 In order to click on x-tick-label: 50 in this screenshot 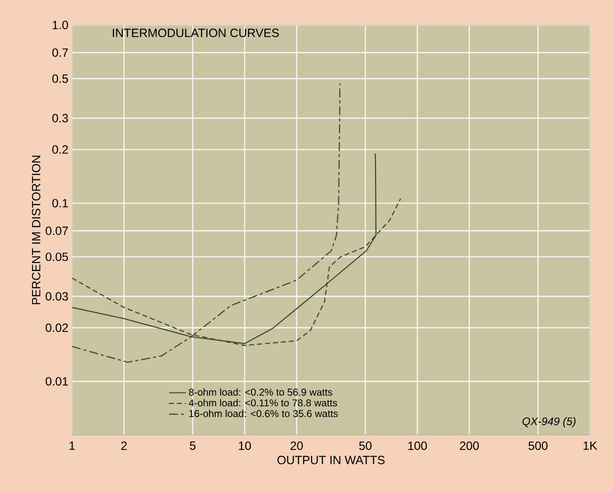, I will do `click(365, 446)`.